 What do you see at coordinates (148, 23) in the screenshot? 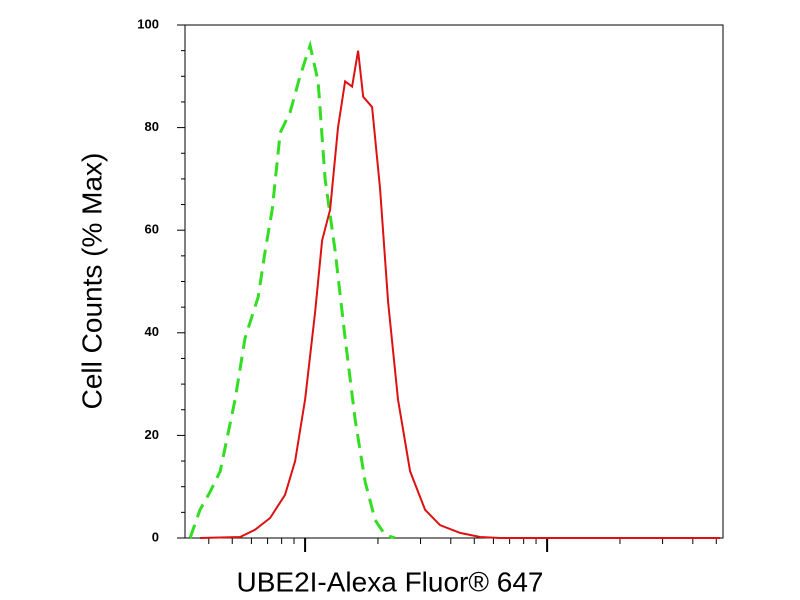
I see `y-tick-label: 100` at bounding box center [148, 23].